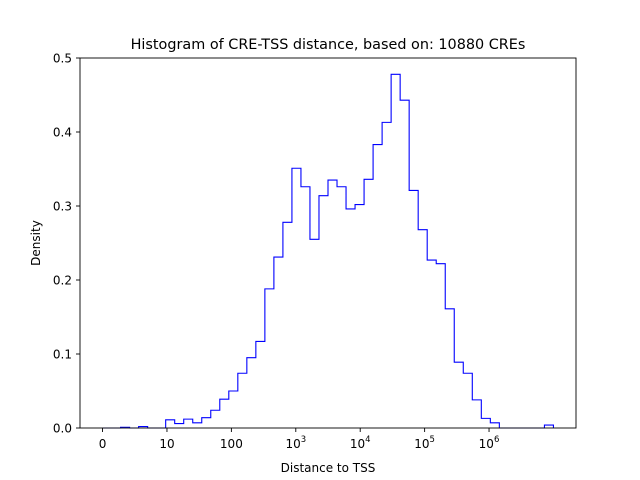 The image size is (640, 480). What do you see at coordinates (231, 444) in the screenshot?
I see `x-tick-label: 100` at bounding box center [231, 444].